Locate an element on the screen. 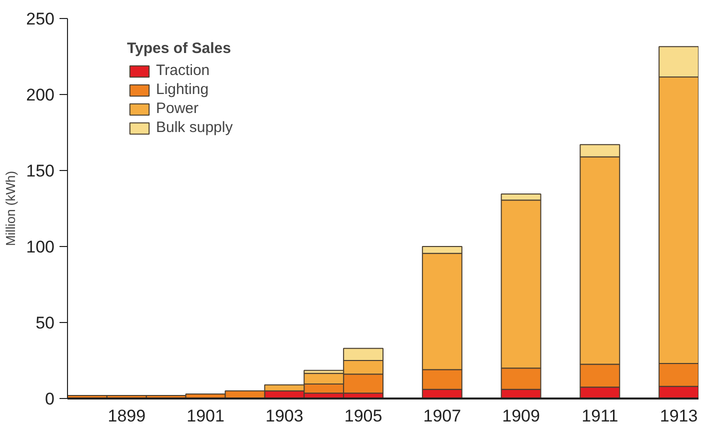  y-tick-label: 100 is located at coordinates (40, 247).